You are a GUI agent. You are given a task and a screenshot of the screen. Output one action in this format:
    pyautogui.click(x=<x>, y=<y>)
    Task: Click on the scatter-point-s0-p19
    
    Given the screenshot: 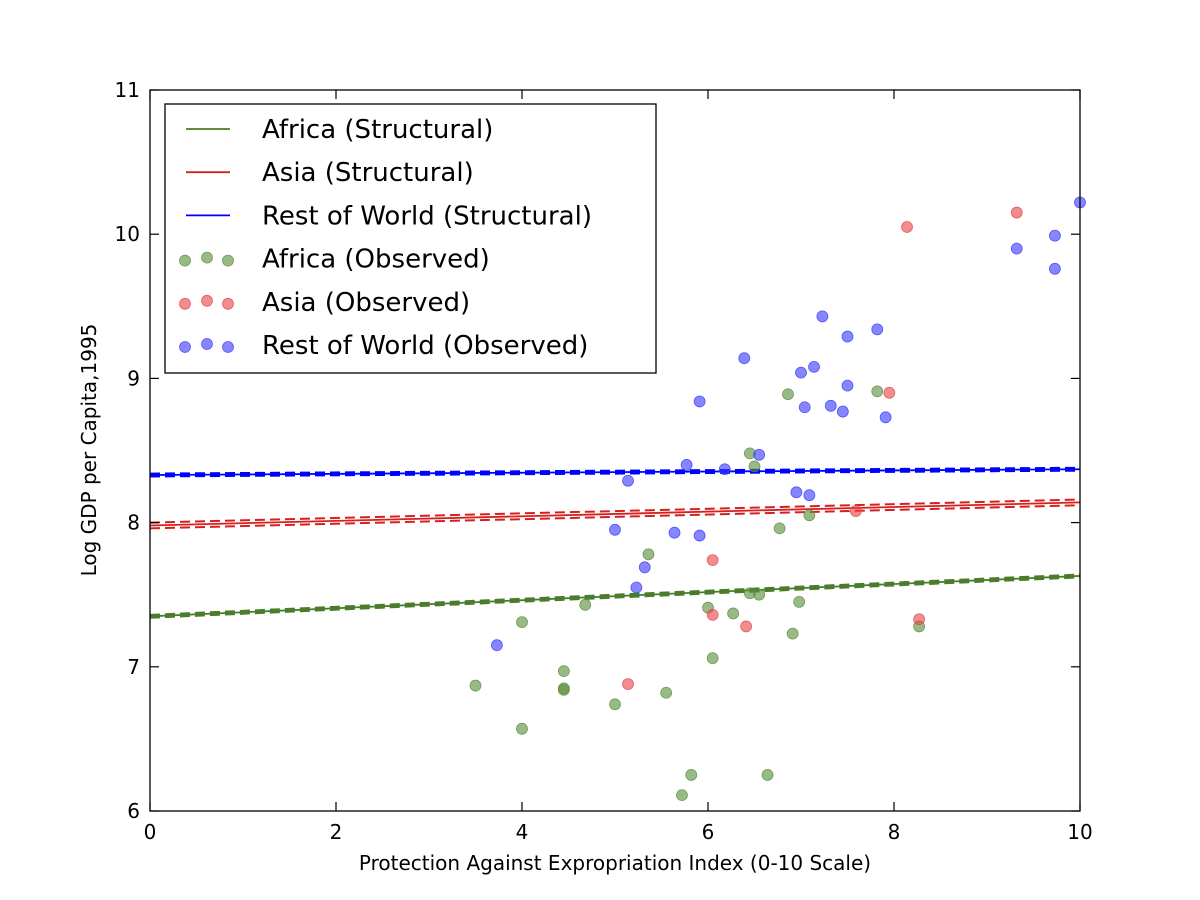 What is the action you would take?
    pyautogui.click(x=767, y=775)
    